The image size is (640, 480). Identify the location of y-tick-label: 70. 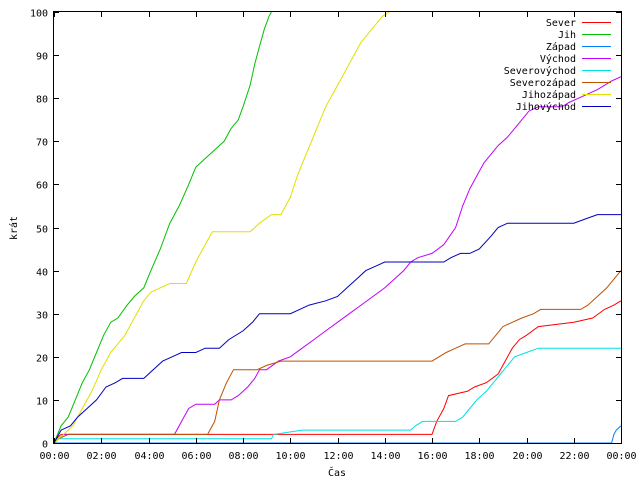
(42, 143).